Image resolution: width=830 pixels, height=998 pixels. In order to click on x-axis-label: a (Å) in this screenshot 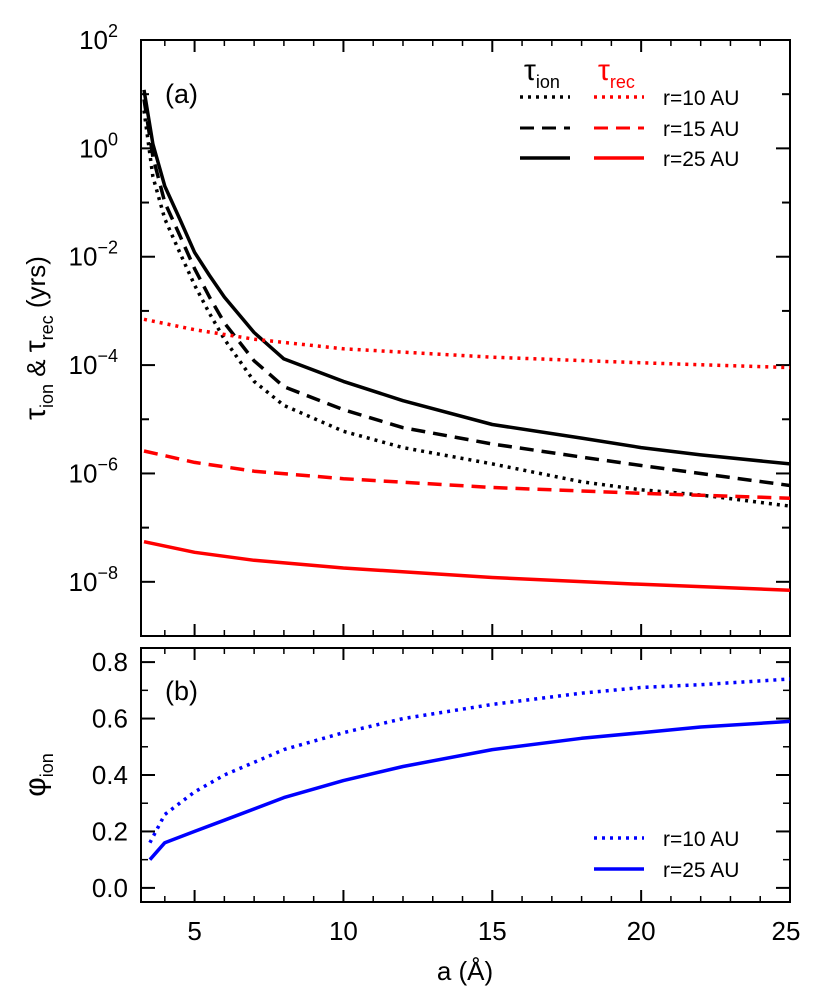, I will do `click(465, 971)`.